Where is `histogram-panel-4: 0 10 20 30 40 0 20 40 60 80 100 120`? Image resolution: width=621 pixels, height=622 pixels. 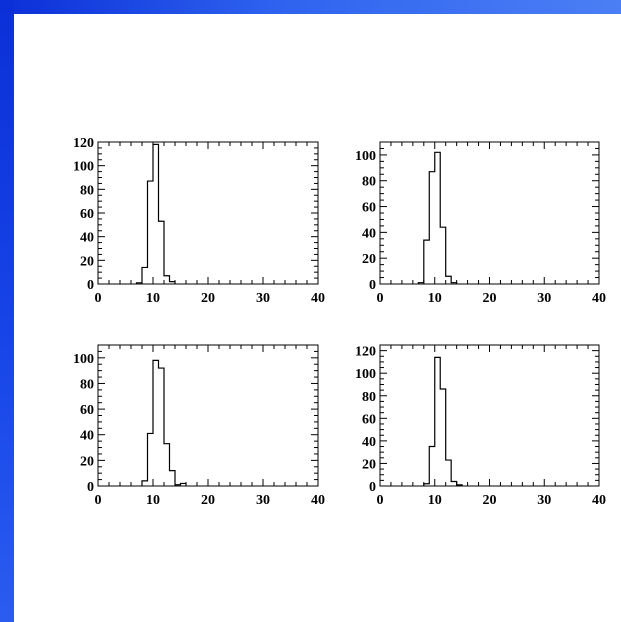
histogram-panel-4: 0 10 20 30 40 0 20 40 60 80 100 120 is located at coordinates (480, 426).